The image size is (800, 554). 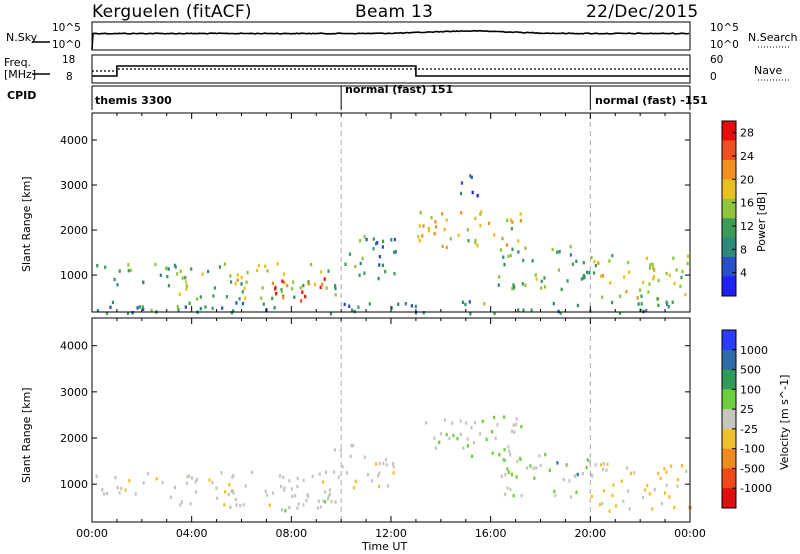 I want to click on power-ytick-label-0: 1000, so click(x=74, y=275).